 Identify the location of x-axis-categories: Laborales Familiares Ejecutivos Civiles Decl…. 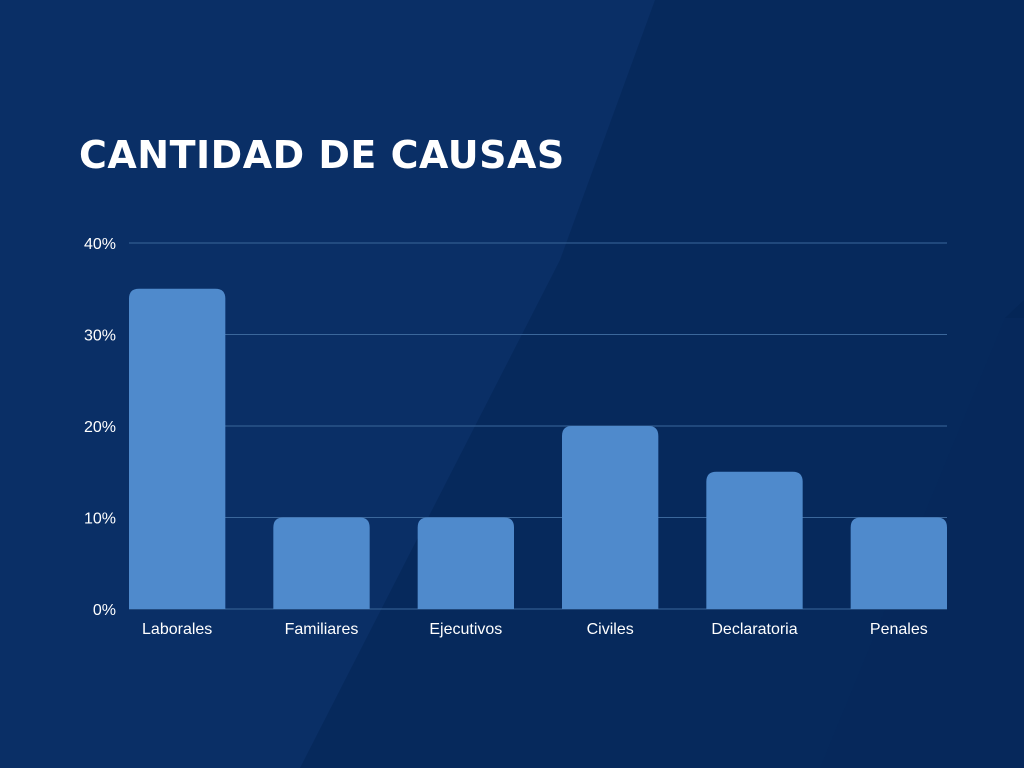
(535, 629).